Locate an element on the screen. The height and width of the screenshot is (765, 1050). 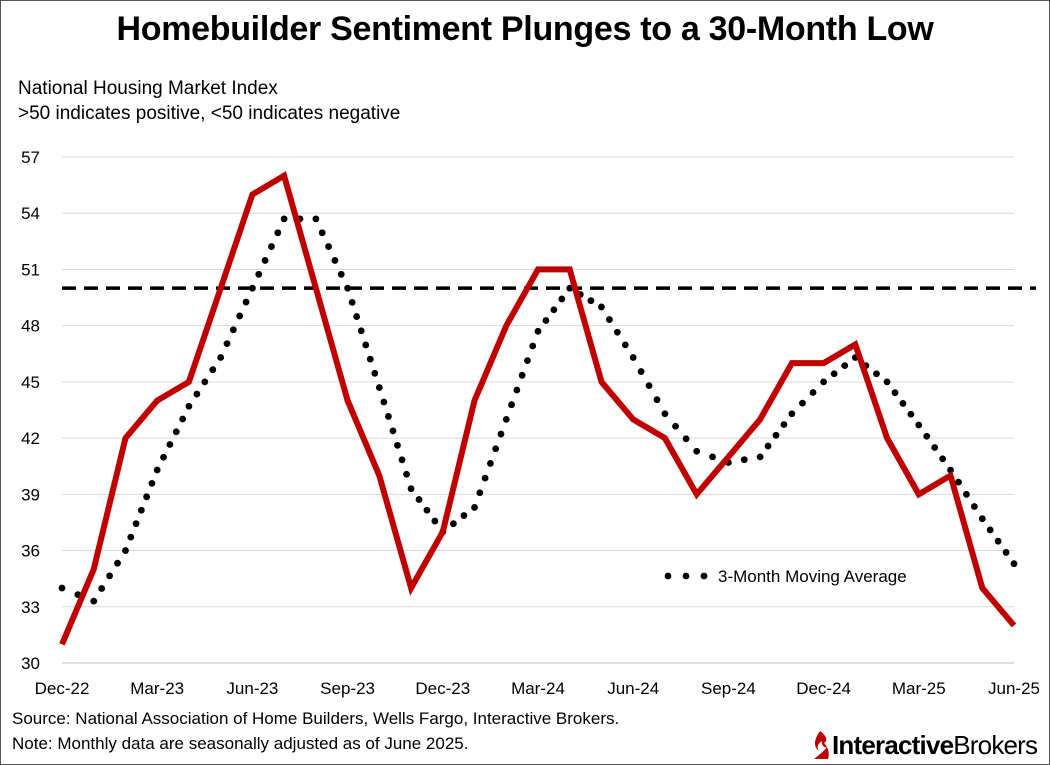
y-tick-label: 45 is located at coordinates (30, 382).